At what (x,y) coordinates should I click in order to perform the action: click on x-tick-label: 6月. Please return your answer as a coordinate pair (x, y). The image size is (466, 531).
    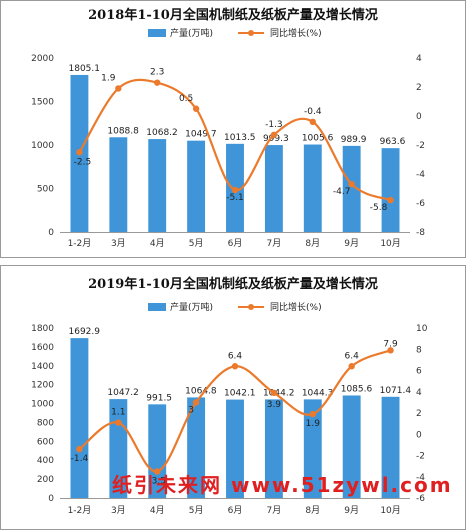
    Looking at the image, I should click on (235, 510).